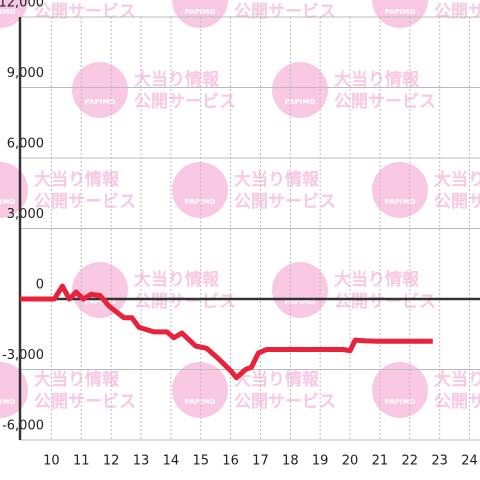 The image size is (480, 480). Describe the element at coordinates (111, 461) in the screenshot. I see `x-tick-label: 12` at that location.